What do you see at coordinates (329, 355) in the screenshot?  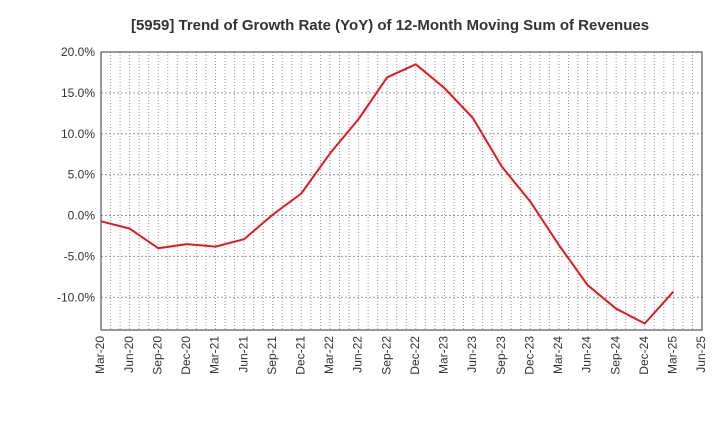 I see `x-tick-label: Mar-22` at bounding box center [329, 355].